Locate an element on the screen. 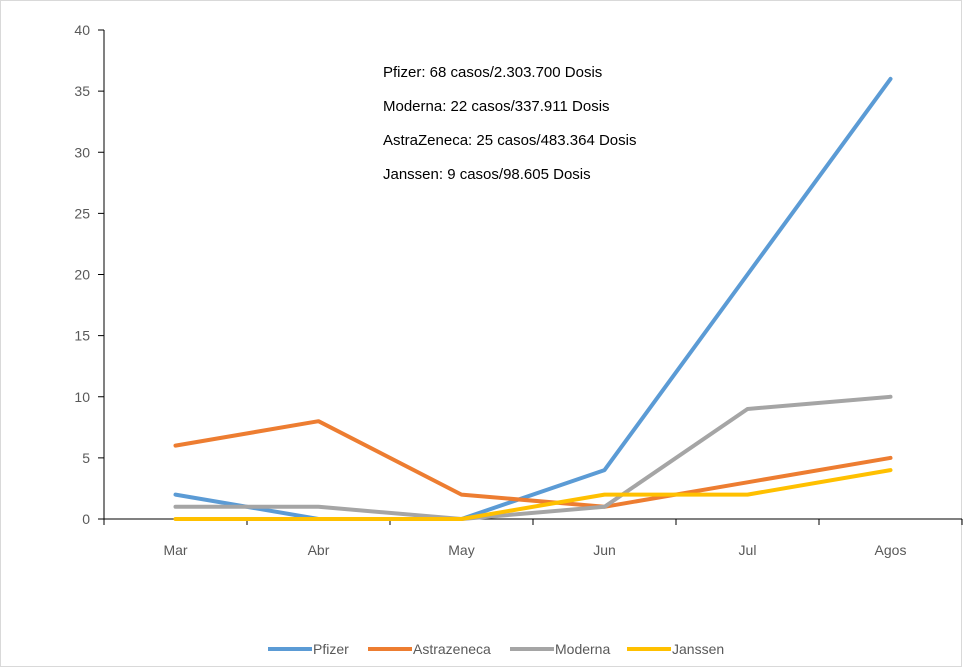 The width and height of the screenshot is (963, 668). legend-item-janssen: Janssen is located at coordinates (675, 649).